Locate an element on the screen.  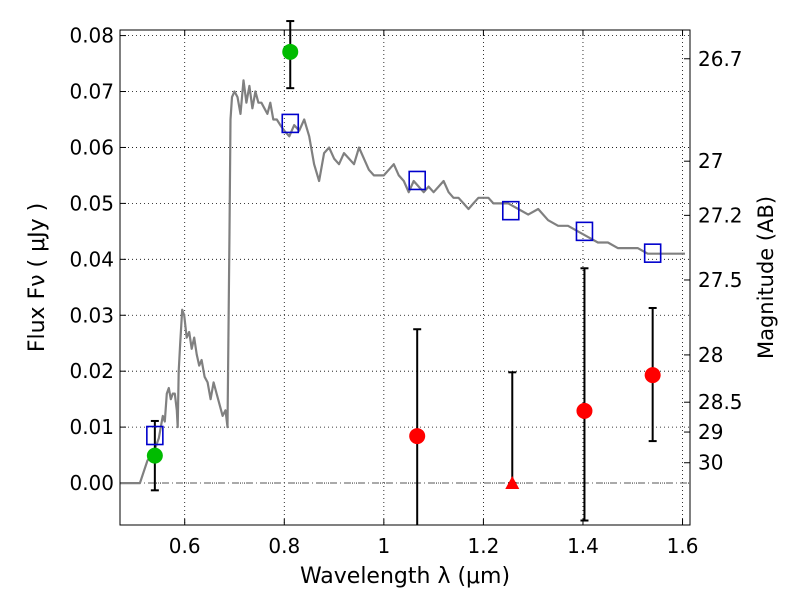
y-tick-label: 0.00 is located at coordinates (91, 483).